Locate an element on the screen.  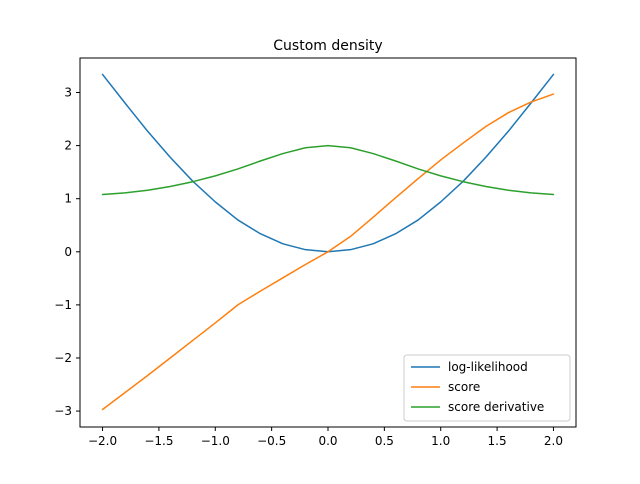
y-tick-label: −1 is located at coordinates (63, 305).